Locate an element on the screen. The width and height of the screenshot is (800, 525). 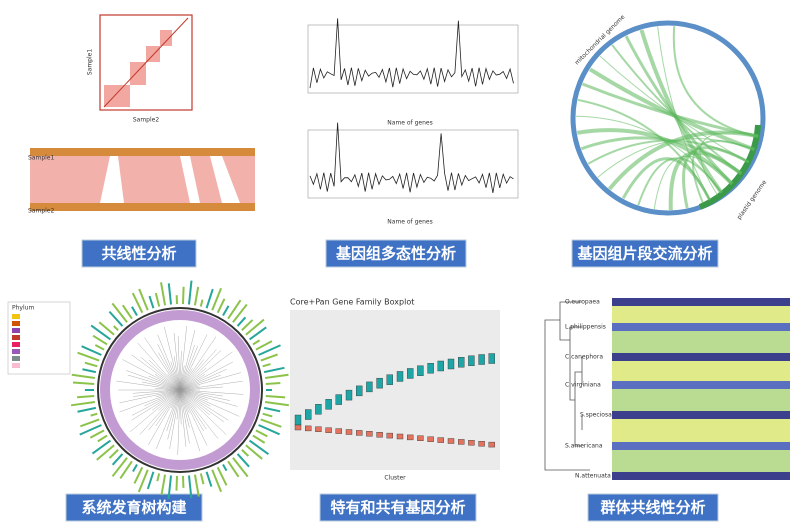
plot-bg is located at coordinates (395, 390).